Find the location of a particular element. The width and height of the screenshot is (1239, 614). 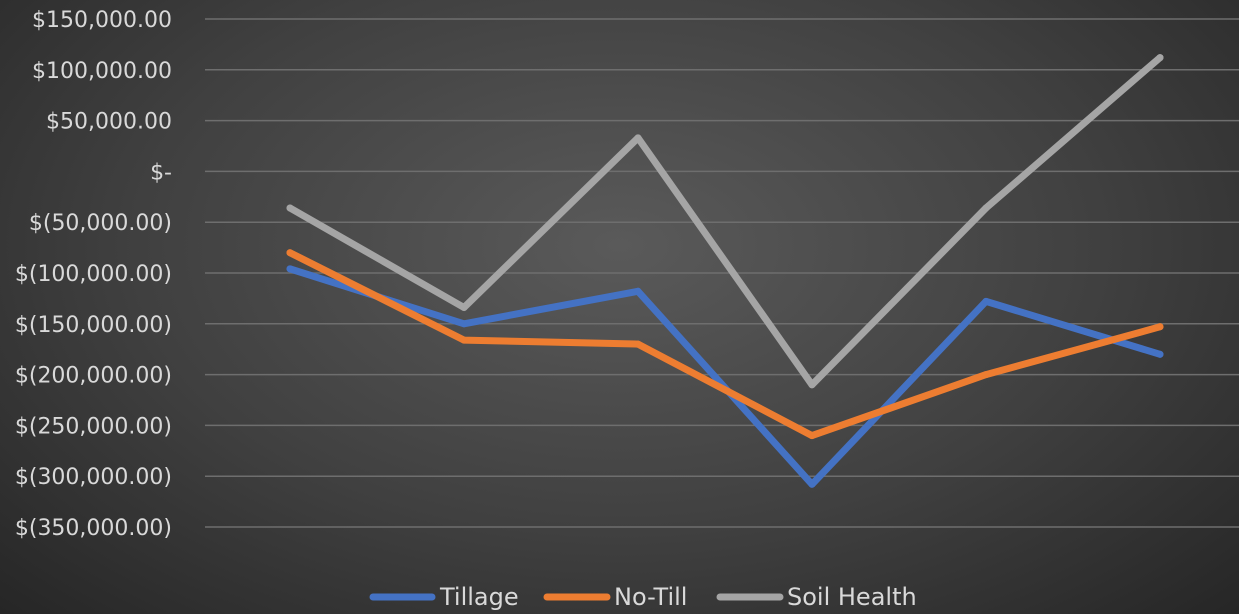

y-tick-label: $100,000.00 is located at coordinates (102, 71).